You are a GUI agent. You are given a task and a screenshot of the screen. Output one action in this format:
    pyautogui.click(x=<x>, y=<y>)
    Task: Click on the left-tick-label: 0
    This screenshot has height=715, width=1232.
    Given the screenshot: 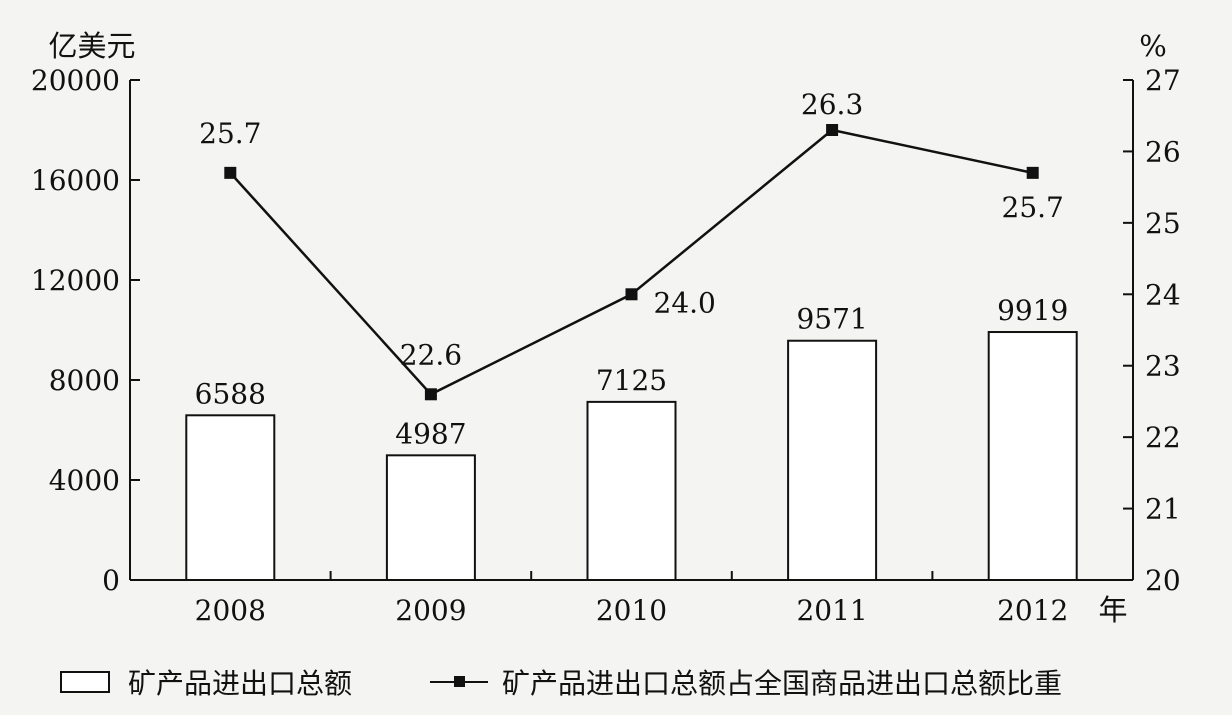 What is the action you would take?
    pyautogui.click(x=111, y=580)
    